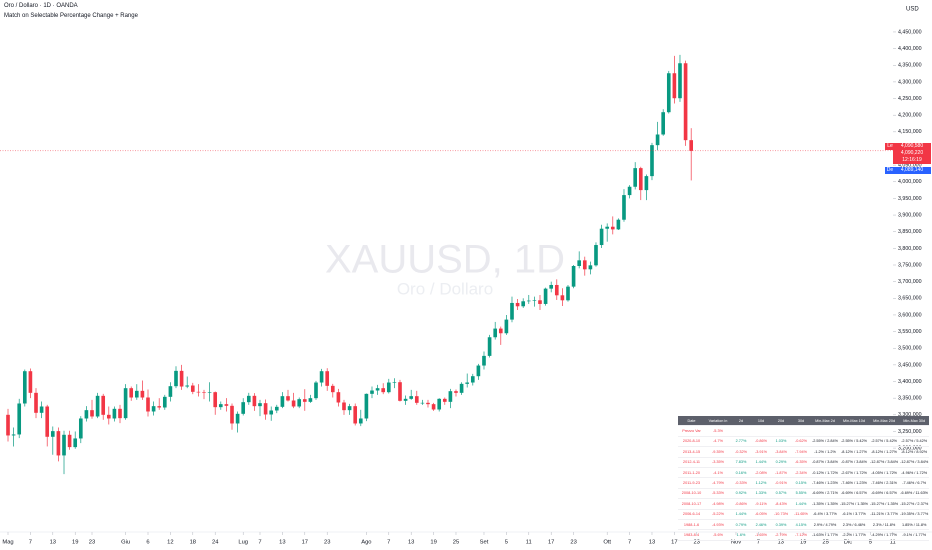  What do you see at coordinates (870, 543) in the screenshot?
I see `x-tick-label: 5` at bounding box center [870, 543].